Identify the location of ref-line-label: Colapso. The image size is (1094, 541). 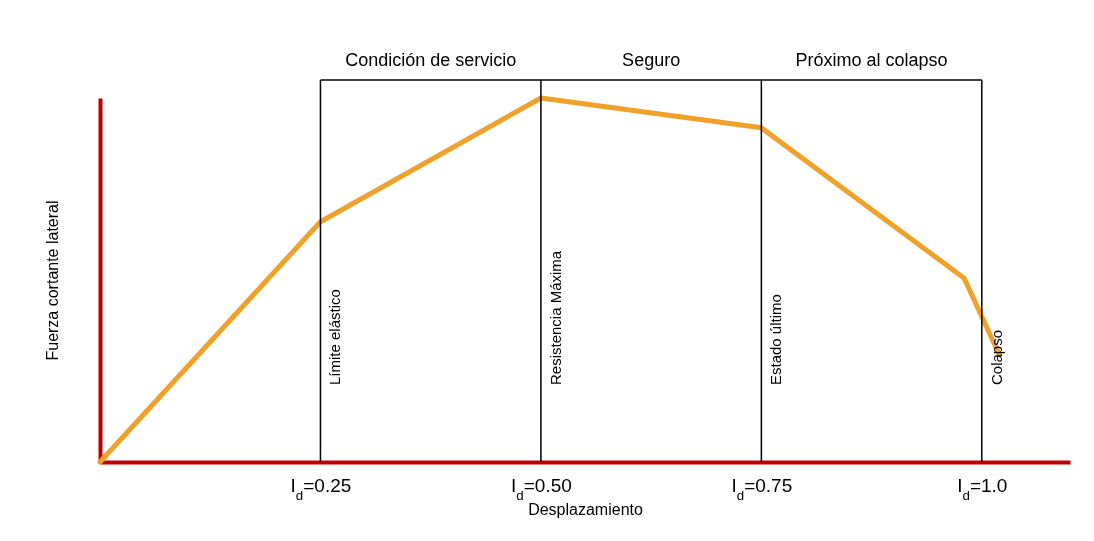
(996, 357).